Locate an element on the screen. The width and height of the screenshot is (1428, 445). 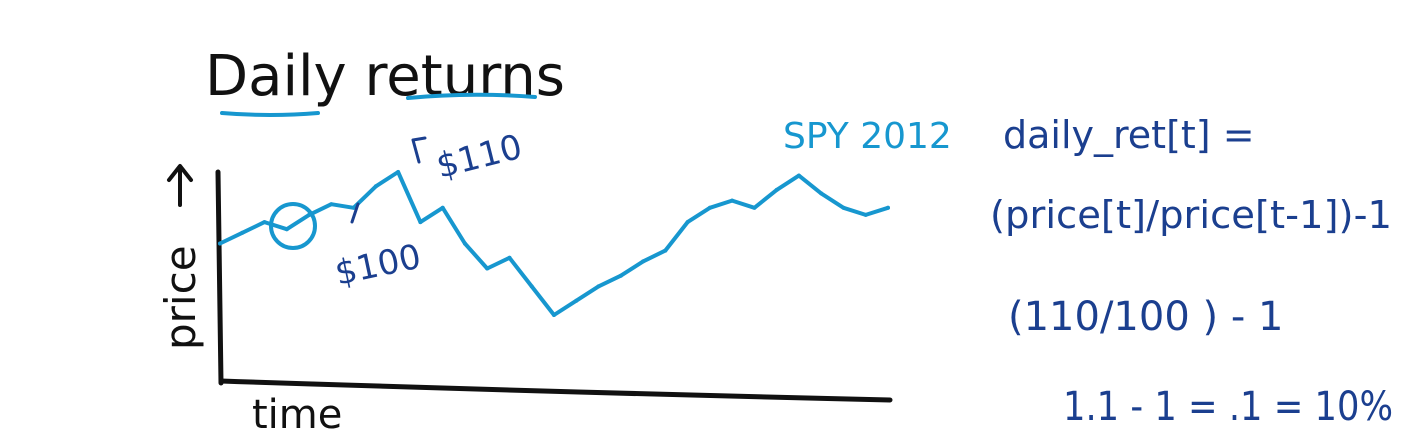
y-axis-arrow-icon is located at coordinates (180, 185).